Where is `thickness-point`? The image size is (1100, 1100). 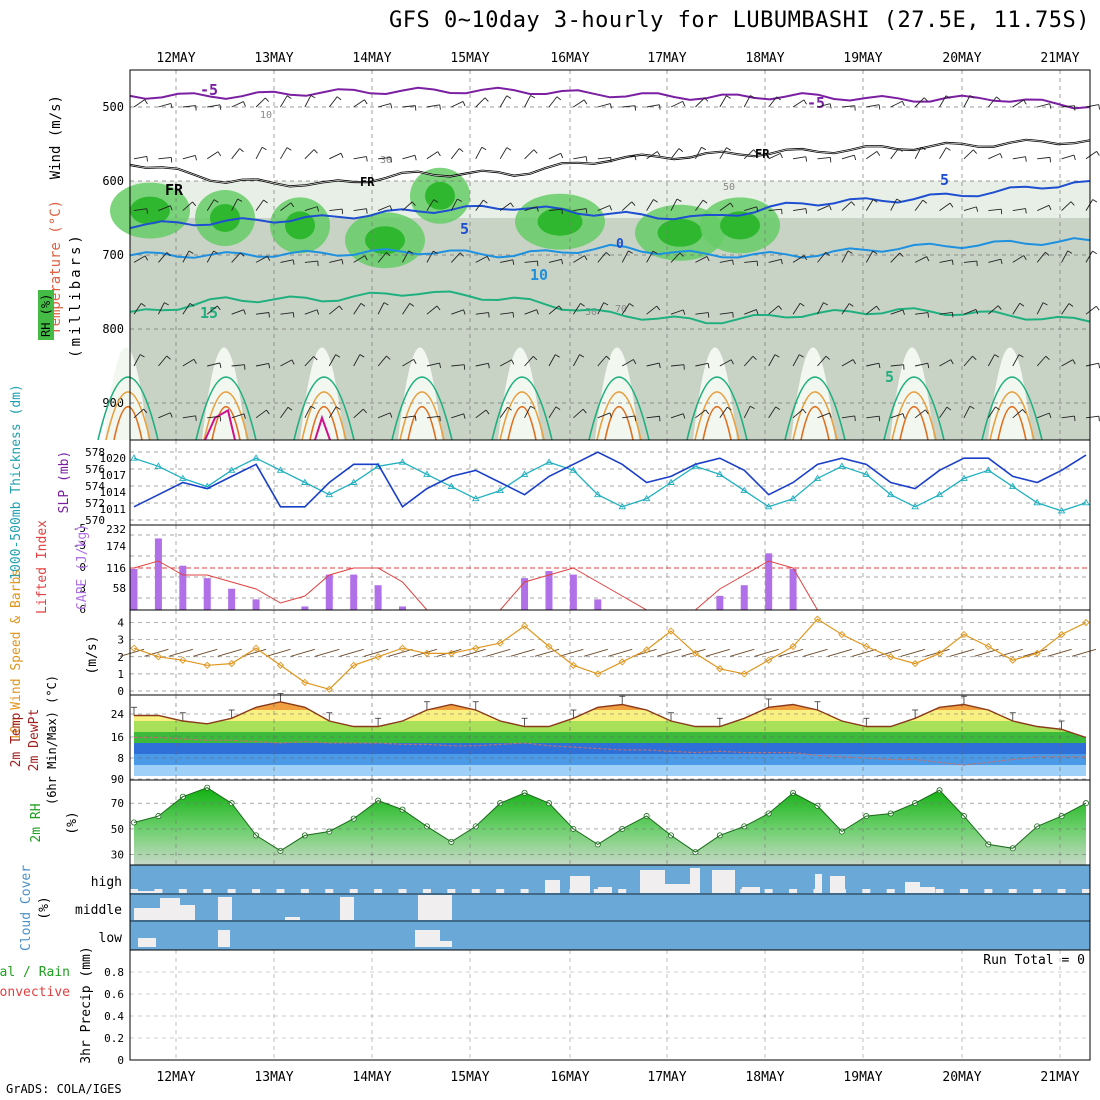
thickness-point is located at coordinates (988, 469).